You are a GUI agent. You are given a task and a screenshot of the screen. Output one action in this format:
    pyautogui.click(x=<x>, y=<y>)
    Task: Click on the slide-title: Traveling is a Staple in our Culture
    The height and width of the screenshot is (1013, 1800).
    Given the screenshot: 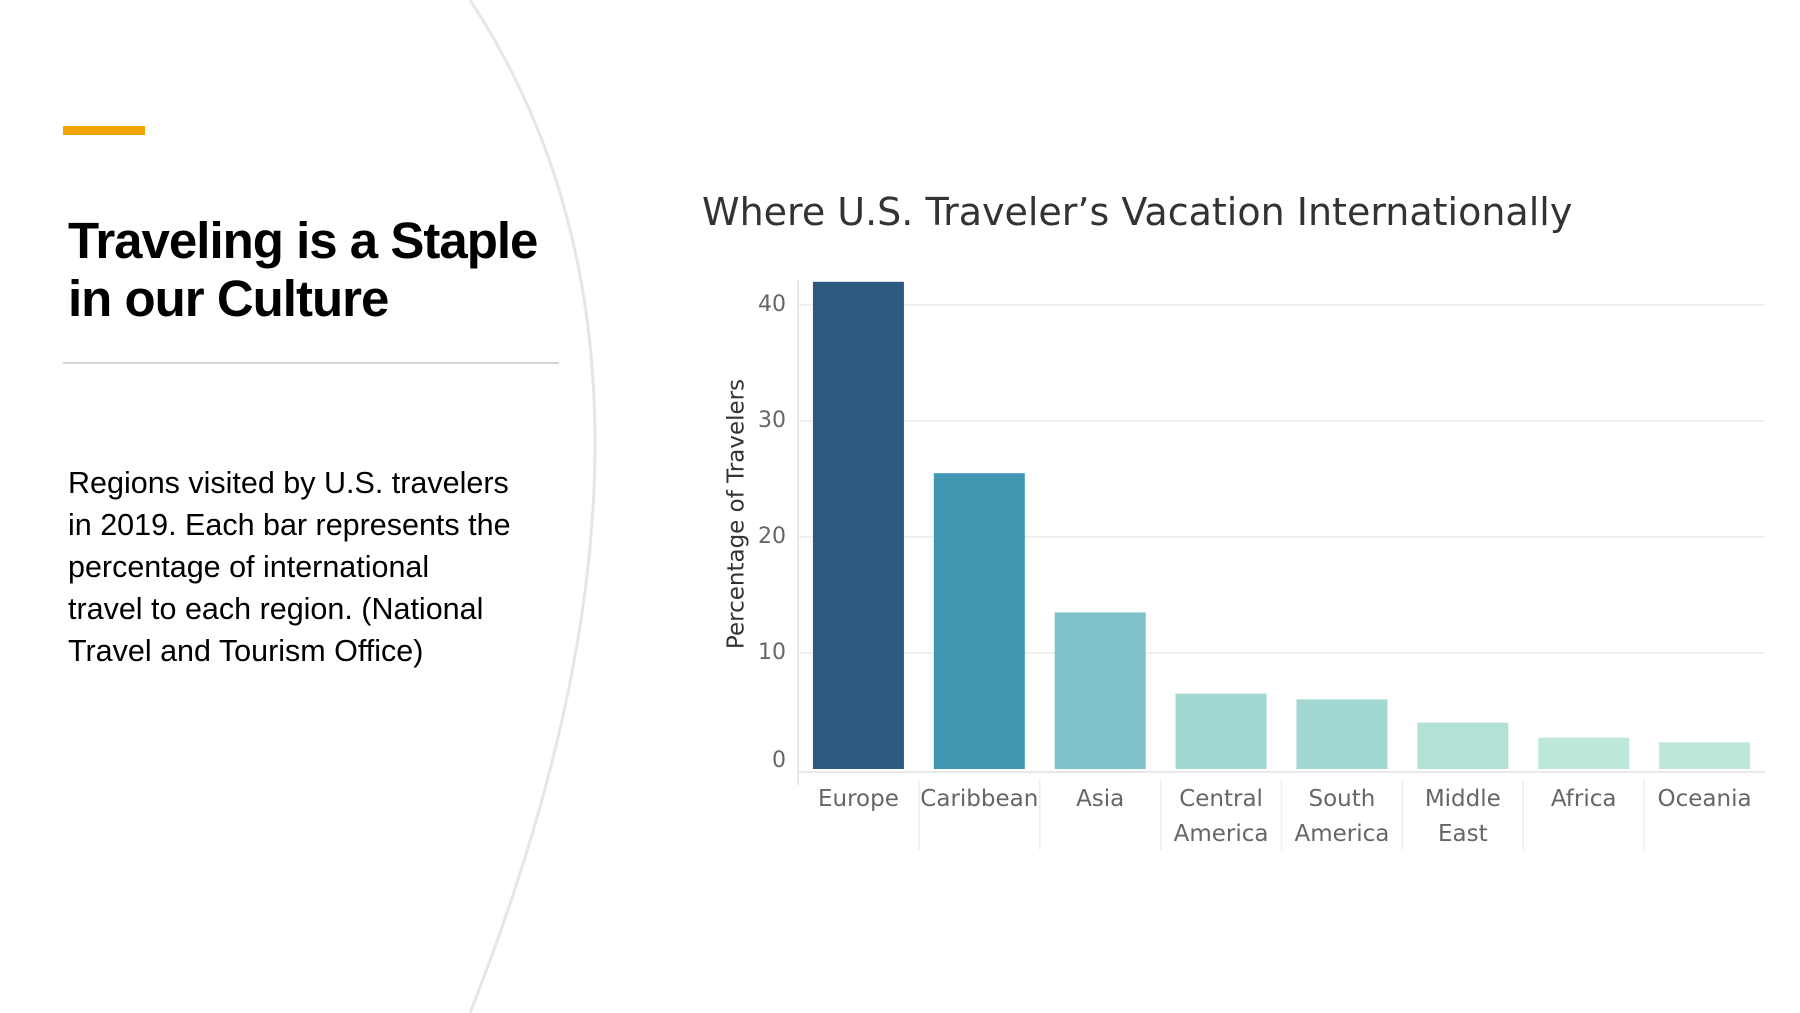 What is the action you would take?
    pyautogui.click(x=348, y=270)
    